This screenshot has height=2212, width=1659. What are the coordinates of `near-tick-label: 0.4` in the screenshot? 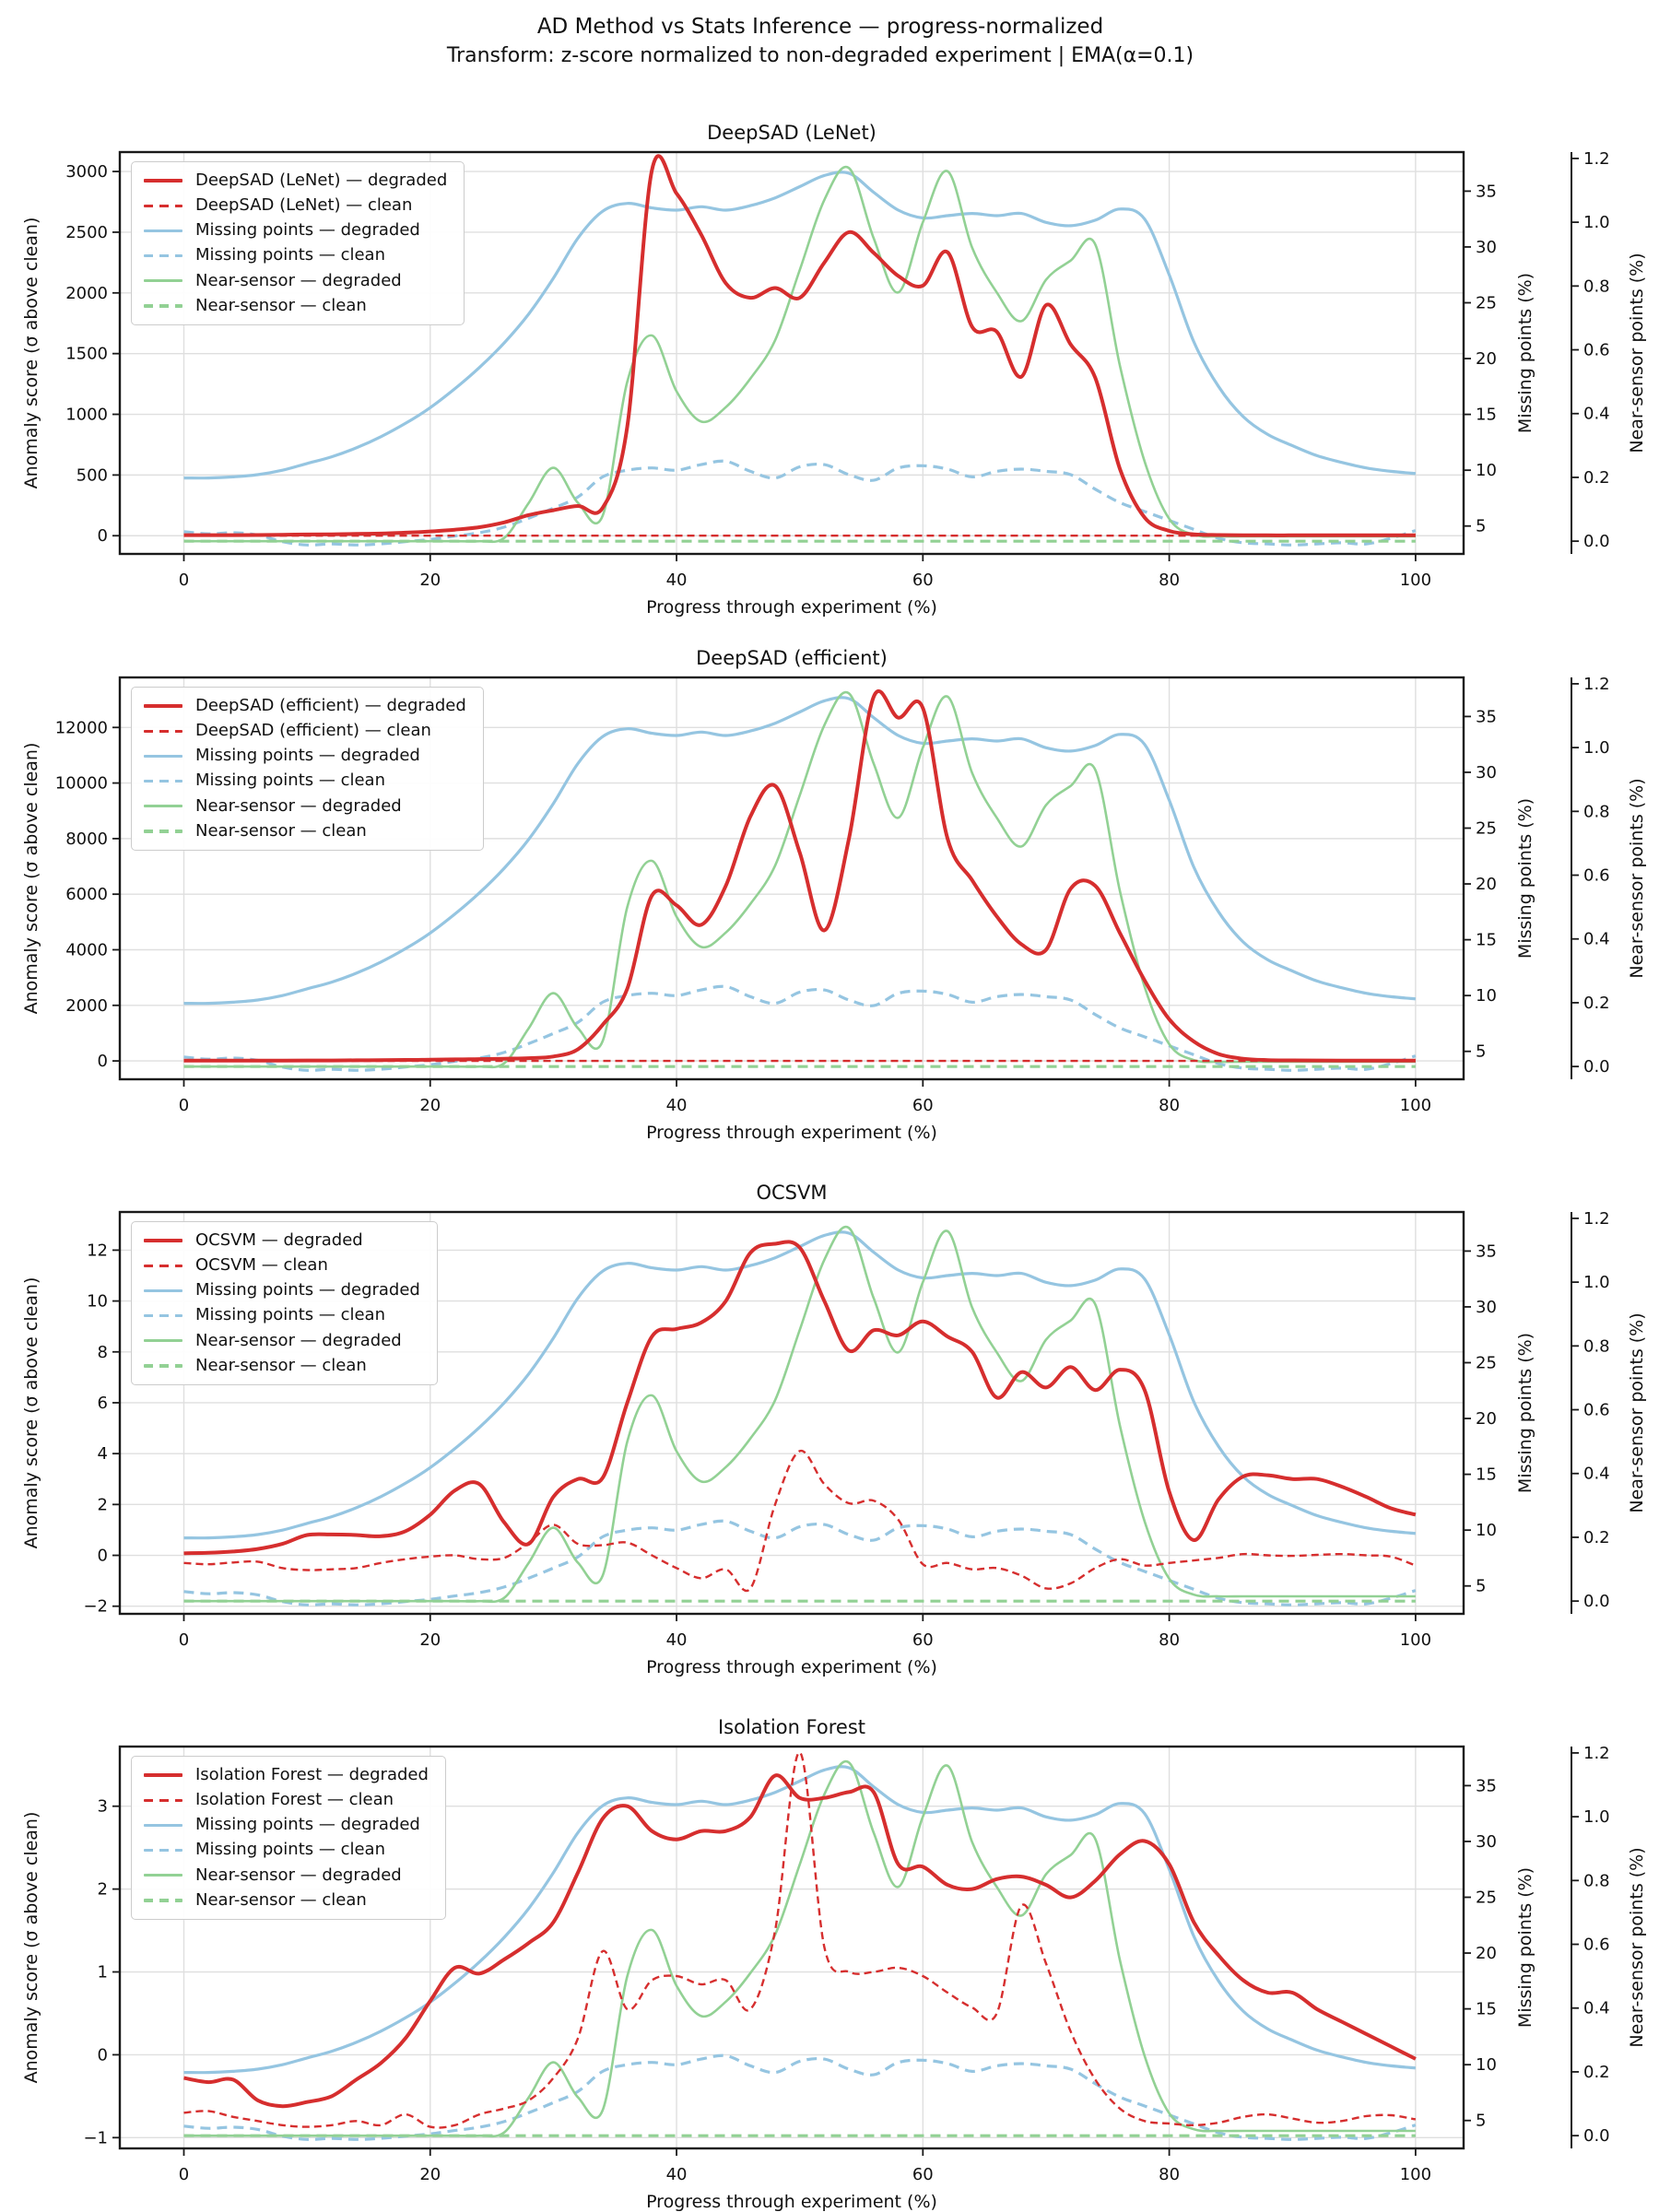 It's located at (1596, 939).